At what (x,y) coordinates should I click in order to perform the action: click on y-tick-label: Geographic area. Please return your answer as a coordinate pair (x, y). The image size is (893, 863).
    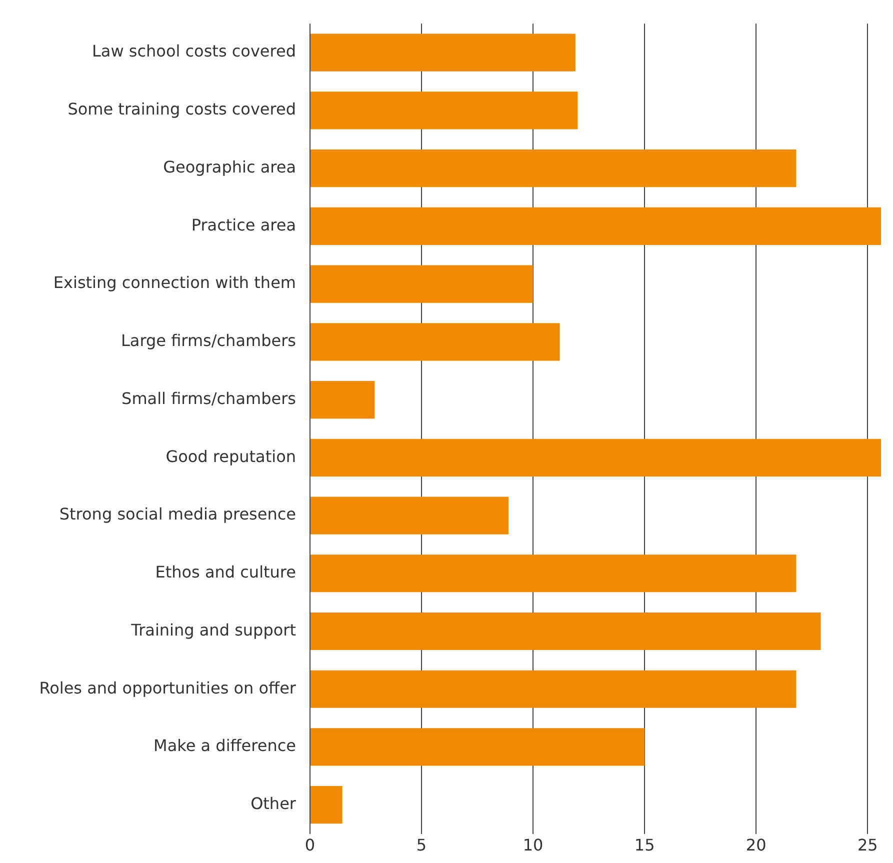
    Looking at the image, I should click on (229, 166).